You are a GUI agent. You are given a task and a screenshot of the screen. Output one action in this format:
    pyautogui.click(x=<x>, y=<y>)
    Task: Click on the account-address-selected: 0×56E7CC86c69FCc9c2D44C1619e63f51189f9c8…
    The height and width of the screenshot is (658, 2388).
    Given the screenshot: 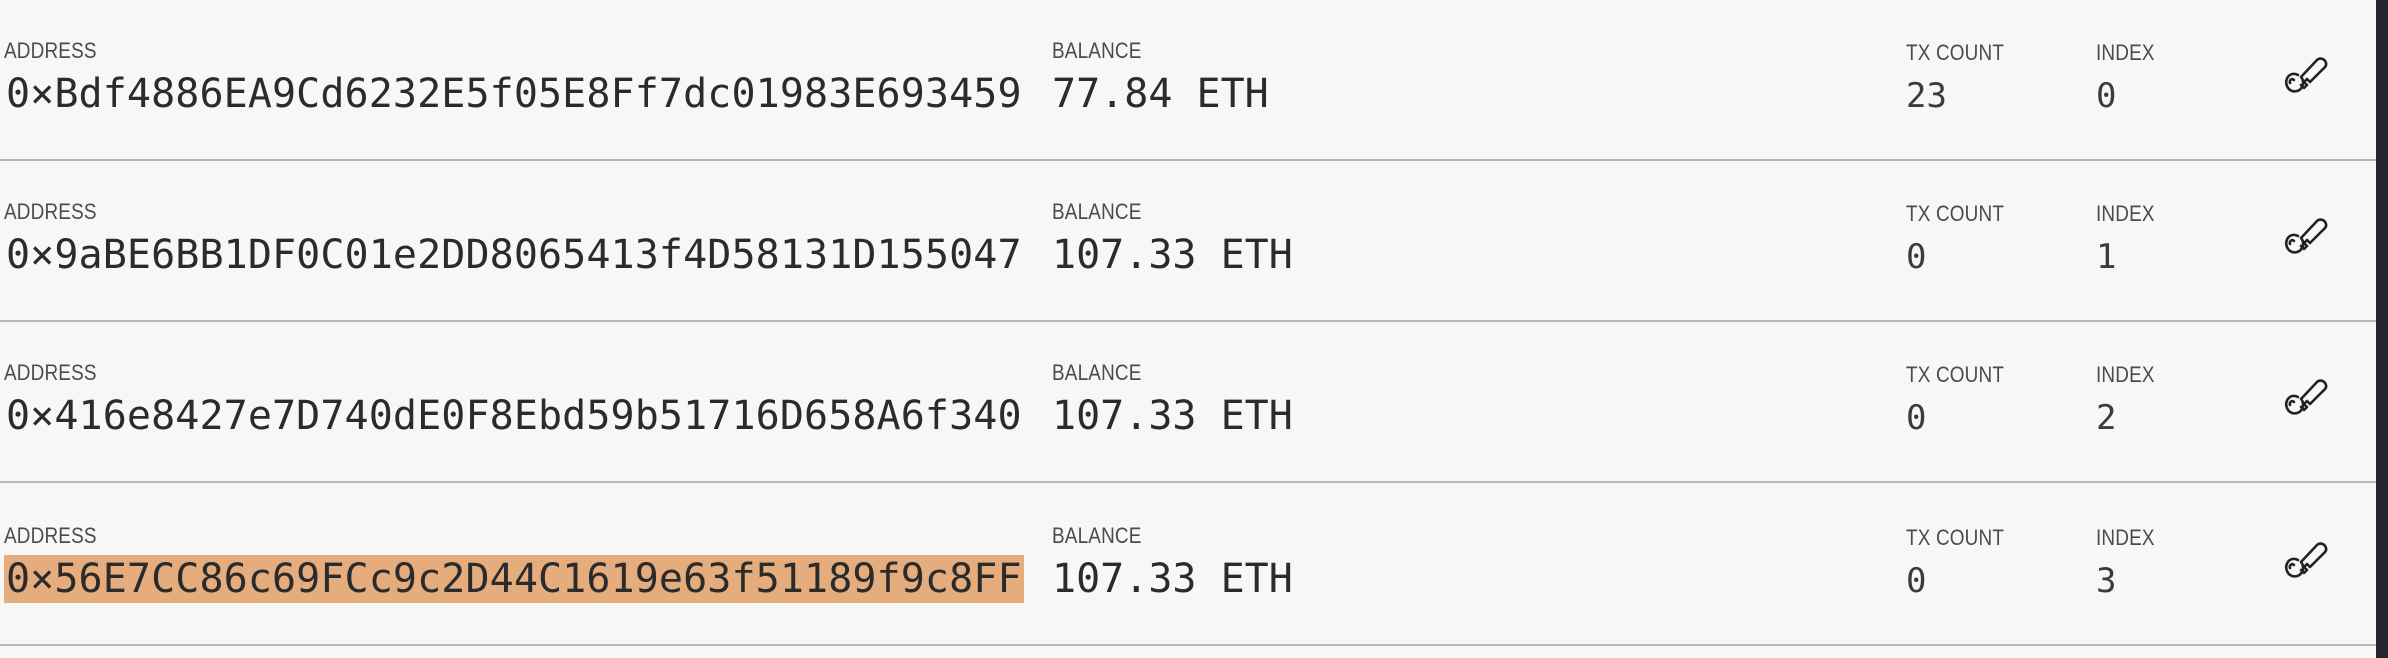 What is the action you would take?
    pyautogui.click(x=514, y=579)
    